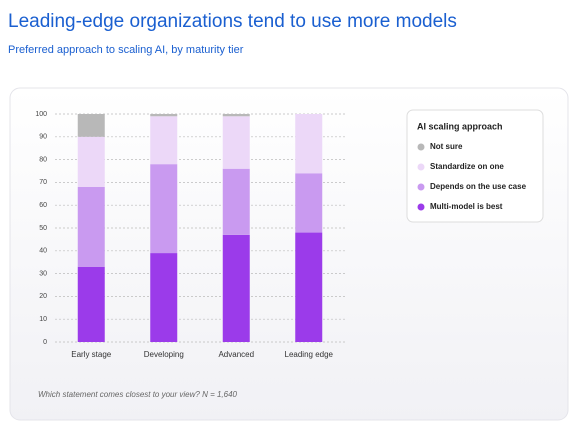 Image resolution: width=576 pixels, height=437 pixels. Describe the element at coordinates (45, 342) in the screenshot. I see `y-tick-label: 0` at that location.